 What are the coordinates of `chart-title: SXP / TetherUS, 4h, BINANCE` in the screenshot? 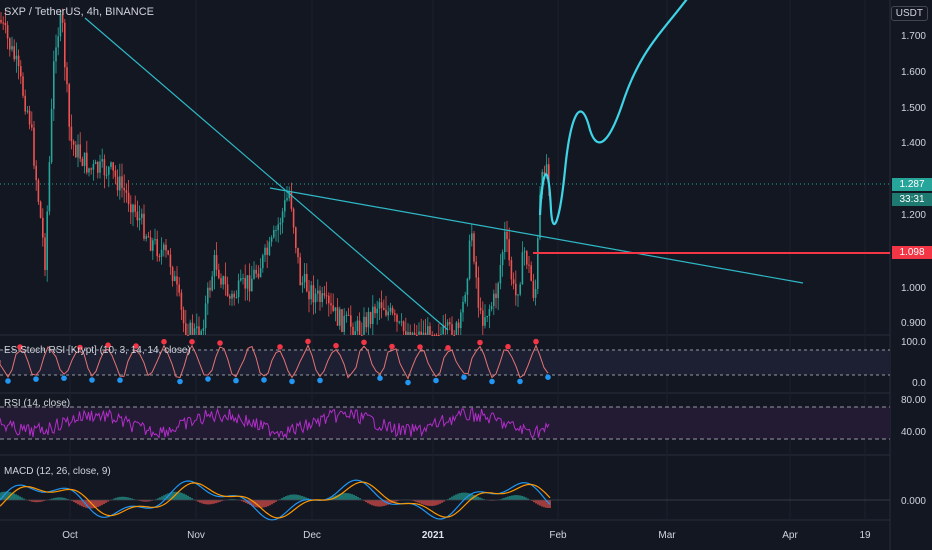 It's located at (79, 12).